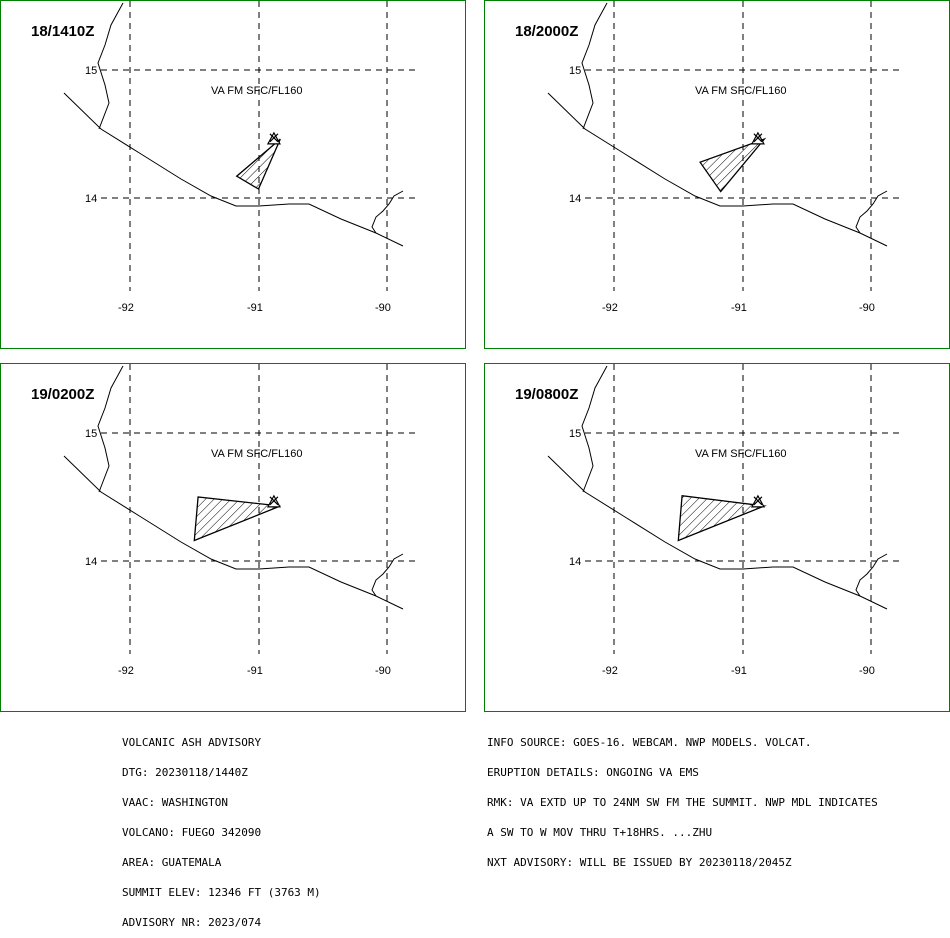 The width and height of the screenshot is (950, 938). What do you see at coordinates (62, 394) in the screenshot?
I see `panel-title: 19/0200Z` at bounding box center [62, 394].